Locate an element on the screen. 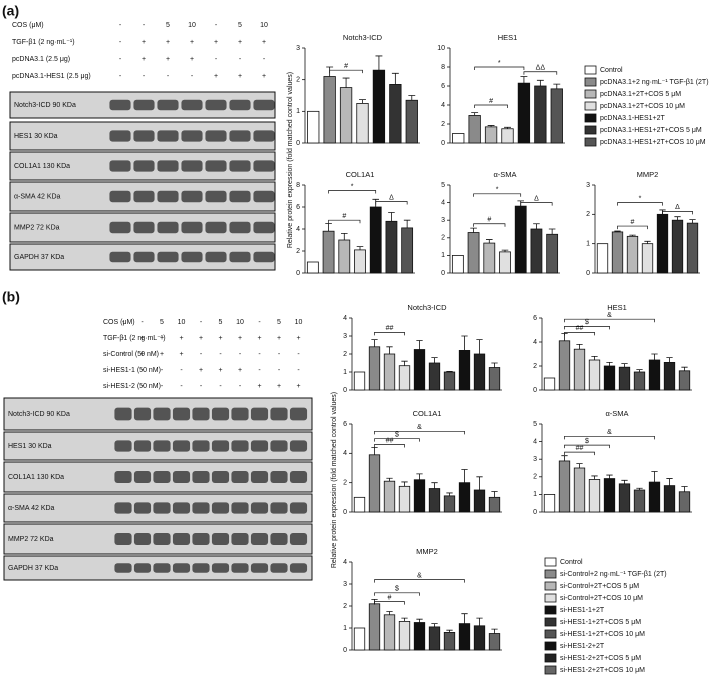  blot-label: α-SMA 42 KDa is located at coordinates (31, 508).